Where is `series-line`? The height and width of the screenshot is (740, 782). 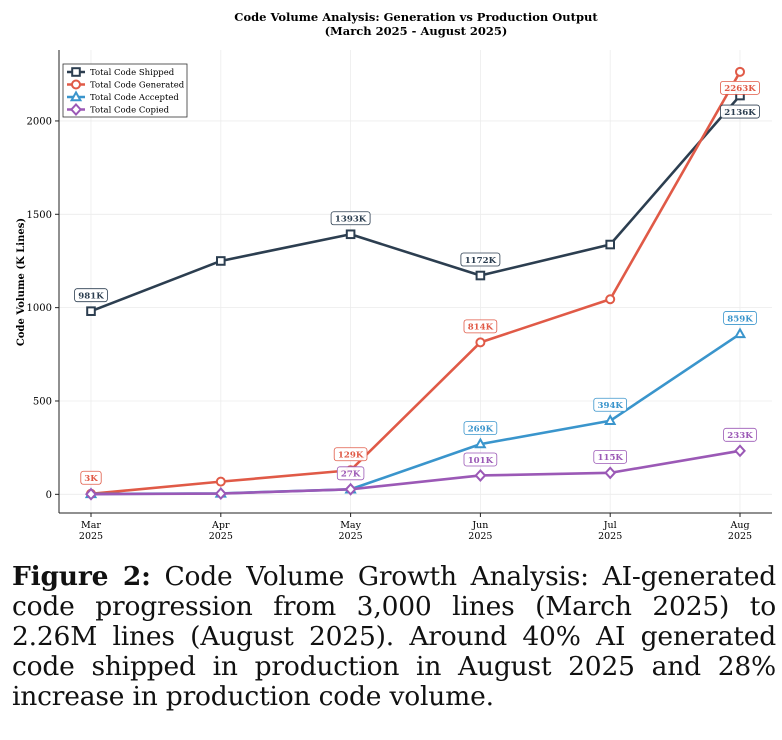 series-line is located at coordinates (415, 472).